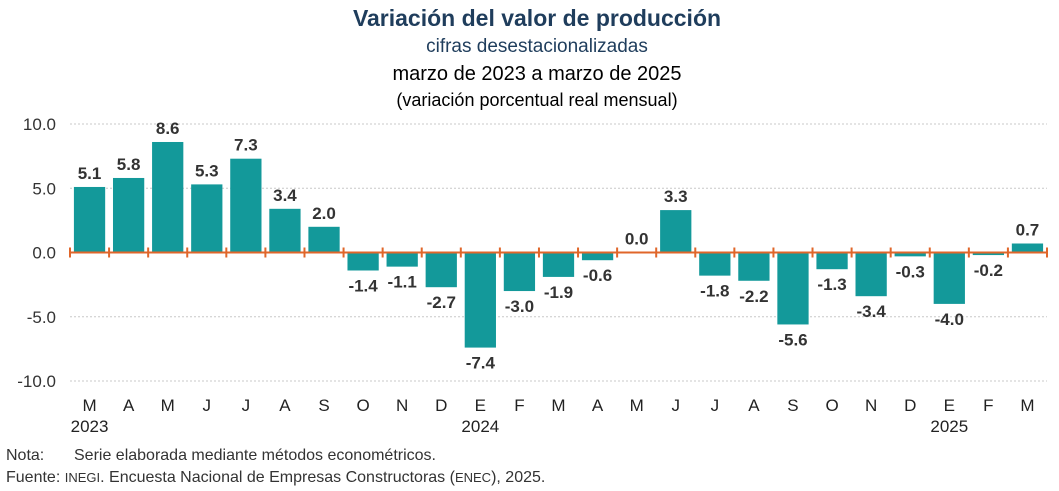 The width and height of the screenshot is (1059, 491). I want to click on data-label: -1.3, so click(831, 284).